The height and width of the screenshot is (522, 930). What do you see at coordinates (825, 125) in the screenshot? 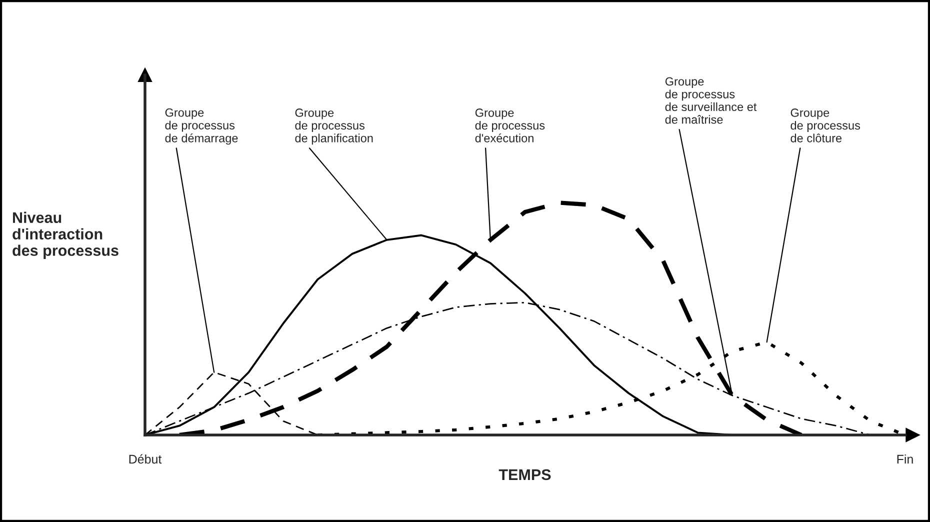
I see `text: Groupe de processus de clôture` at bounding box center [825, 125].